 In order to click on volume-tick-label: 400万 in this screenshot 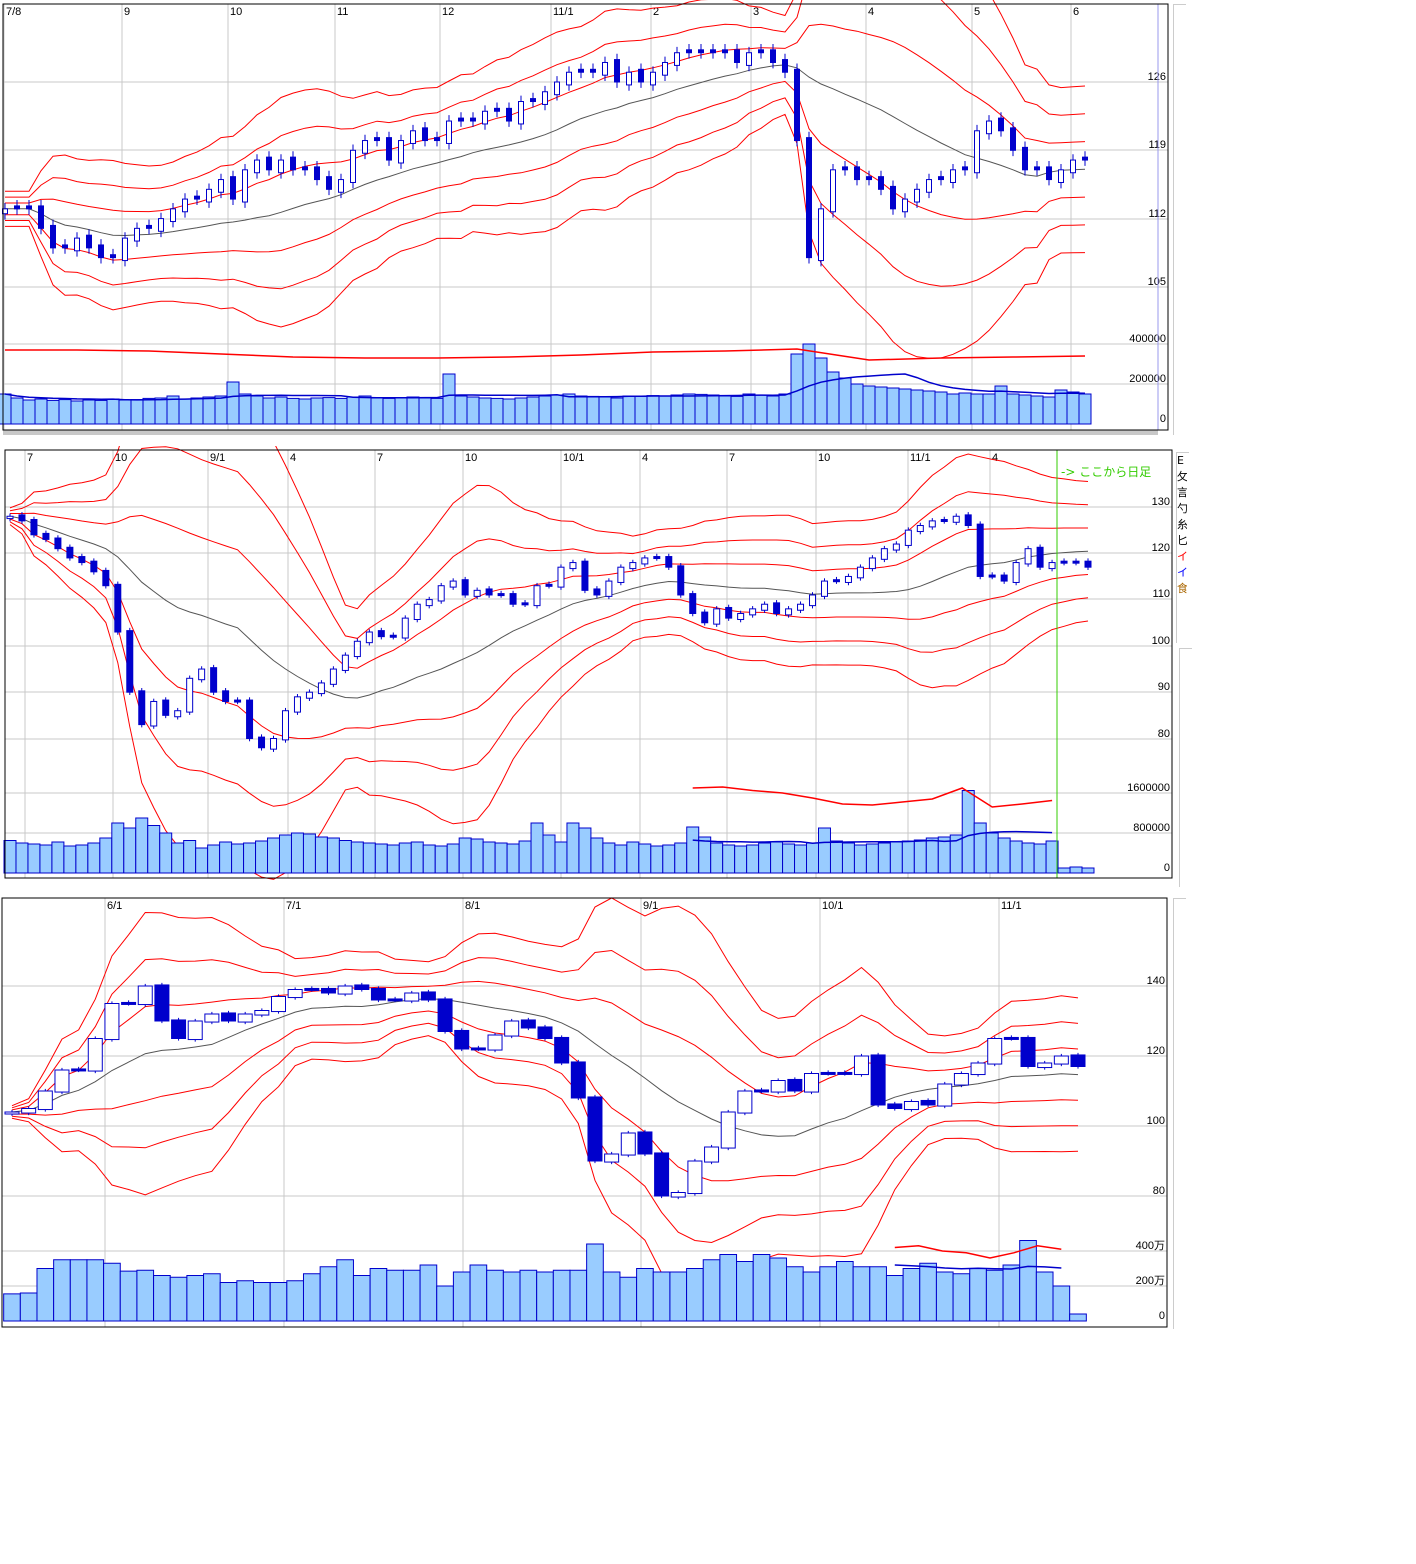, I will do `click(1150, 1246)`.